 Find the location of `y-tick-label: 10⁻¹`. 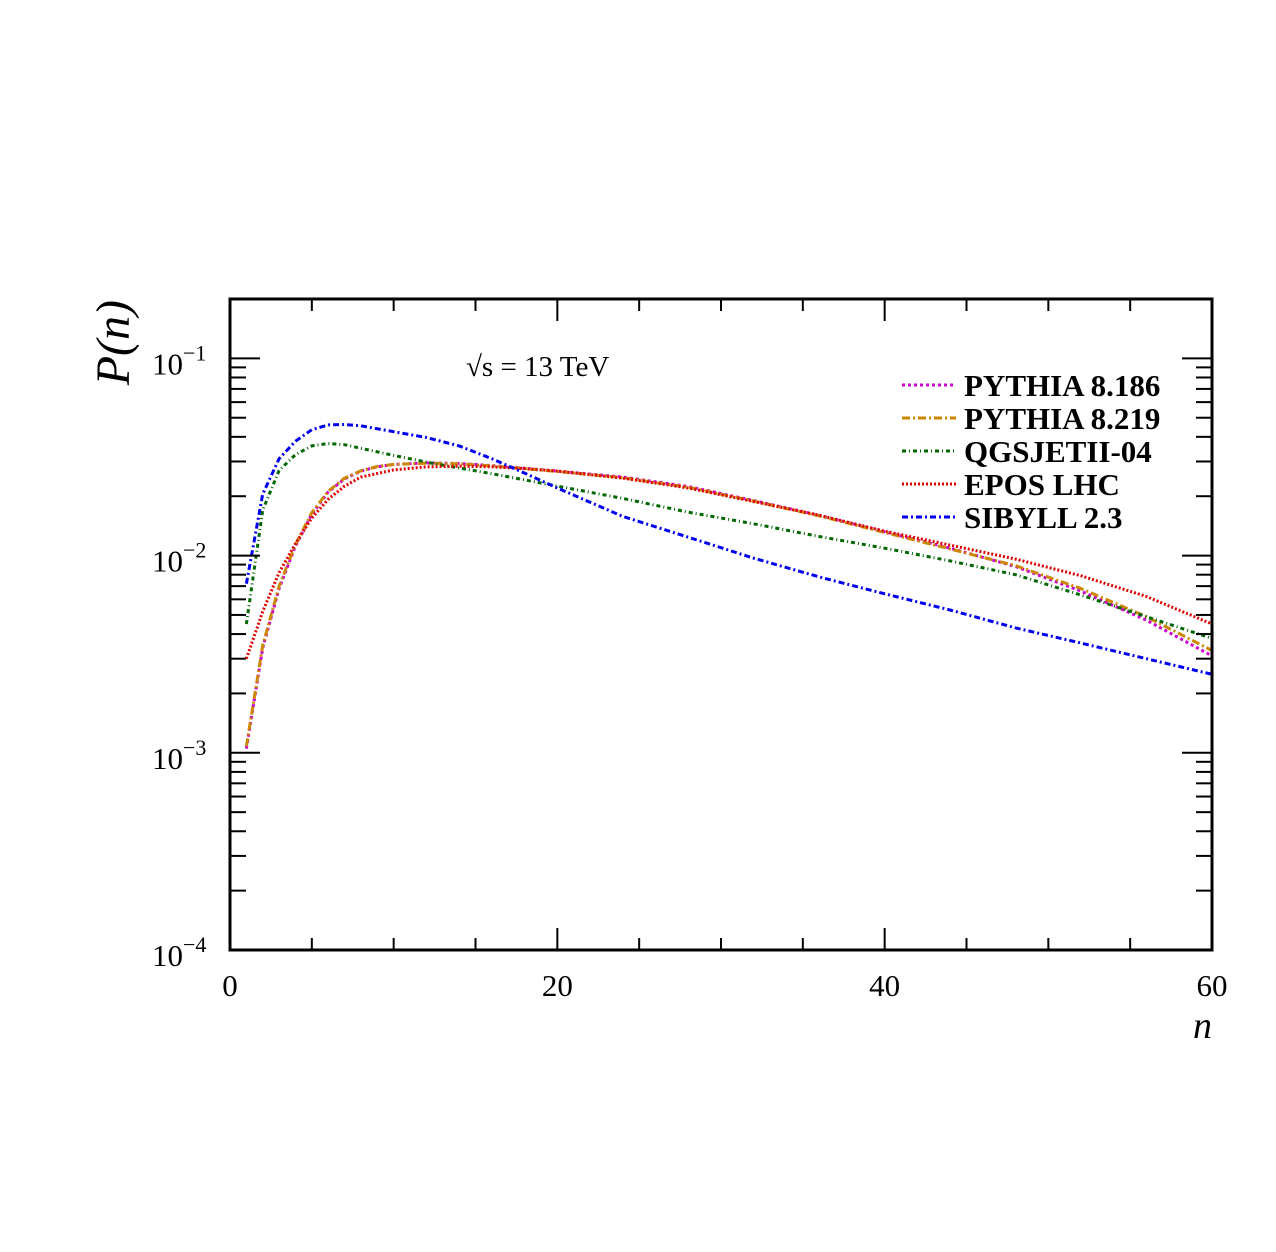

y-tick-label: 10⁻¹ is located at coordinates (179, 360).